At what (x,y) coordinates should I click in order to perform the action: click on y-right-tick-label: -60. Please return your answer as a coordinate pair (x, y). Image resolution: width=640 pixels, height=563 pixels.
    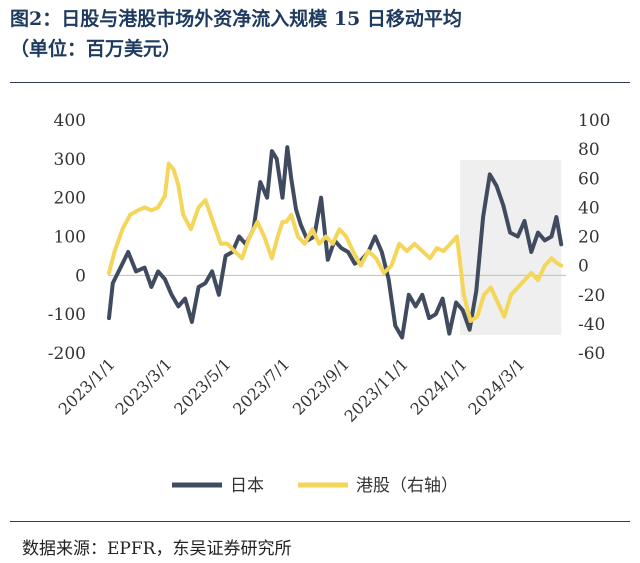
    Looking at the image, I should click on (591, 354).